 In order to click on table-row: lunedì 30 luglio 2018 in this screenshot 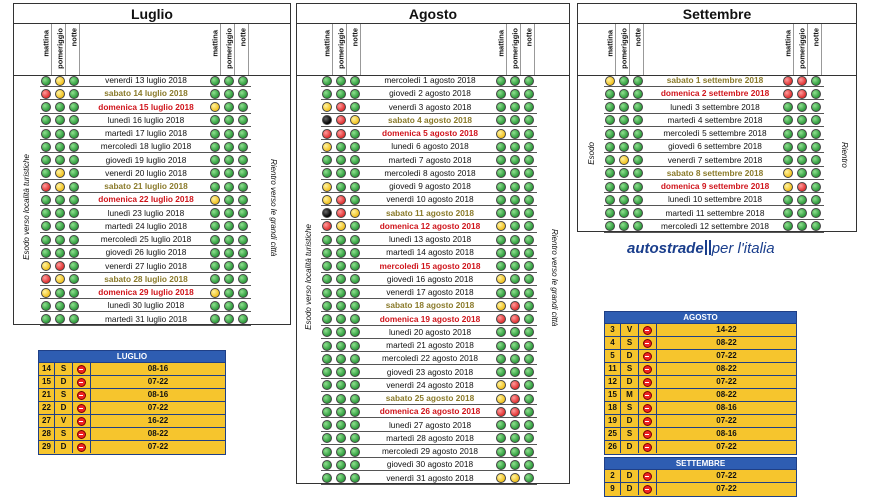, I will do `click(145, 306)`.